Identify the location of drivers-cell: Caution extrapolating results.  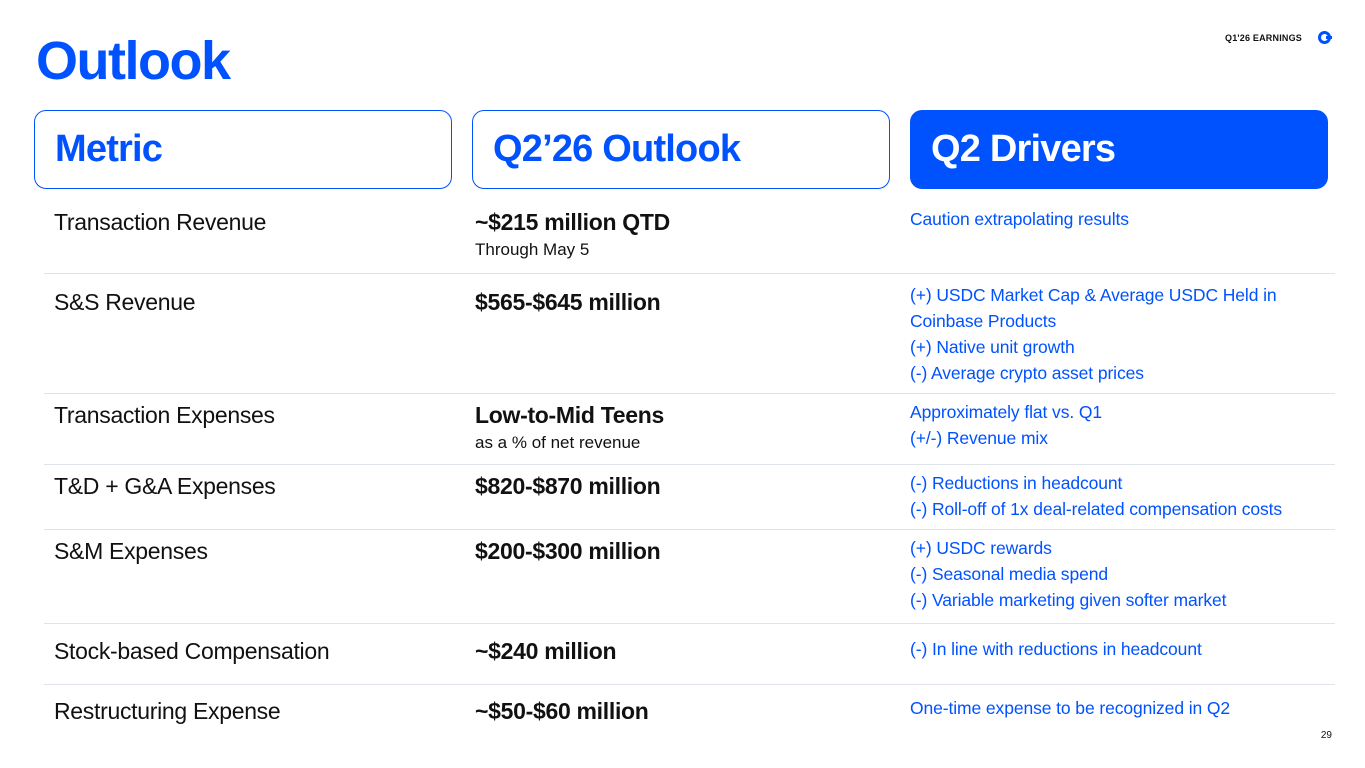
(1019, 219).